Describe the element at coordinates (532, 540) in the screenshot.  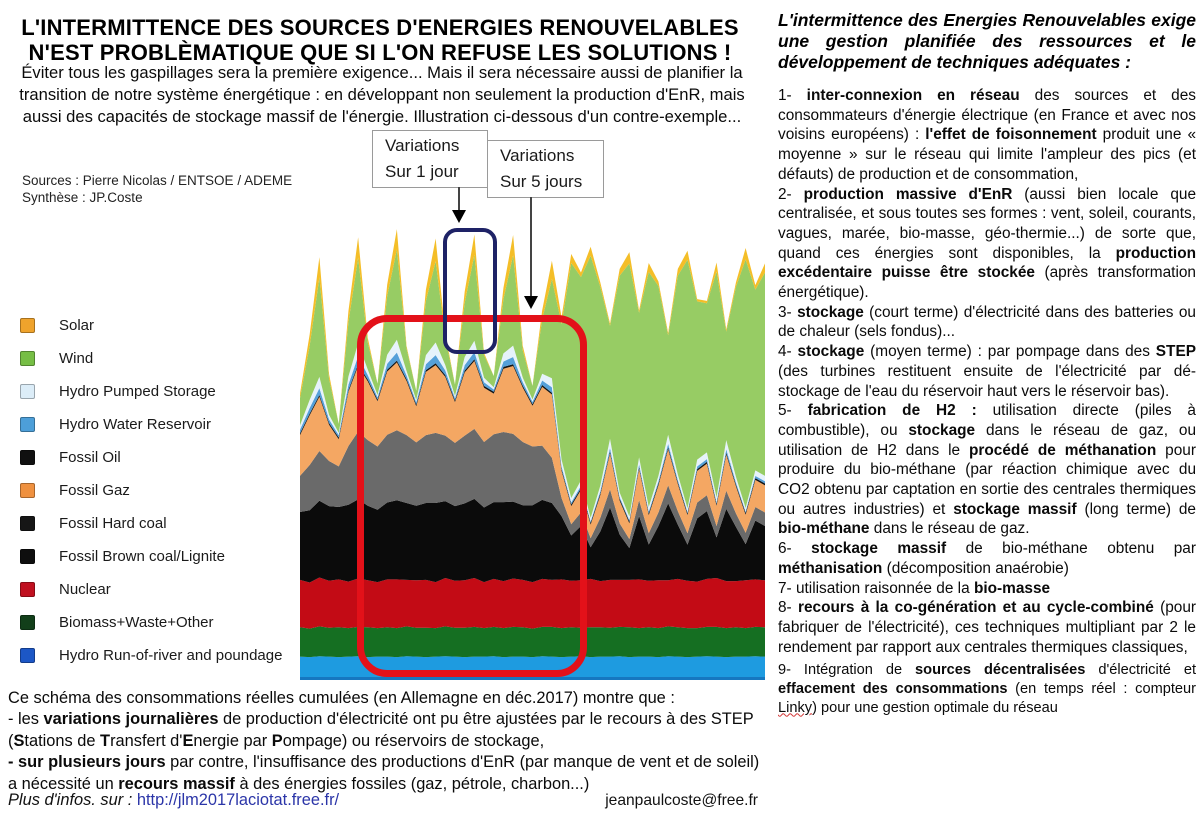
I see `series-brown-coal` at that location.